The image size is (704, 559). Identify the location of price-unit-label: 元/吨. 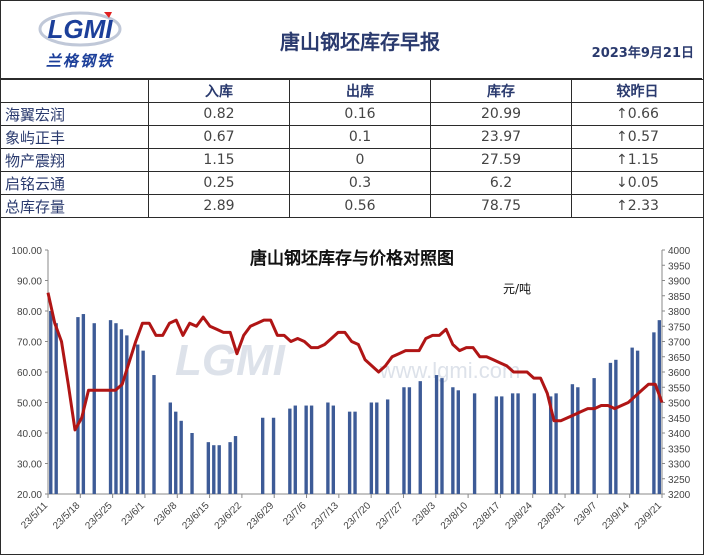
(517, 289).